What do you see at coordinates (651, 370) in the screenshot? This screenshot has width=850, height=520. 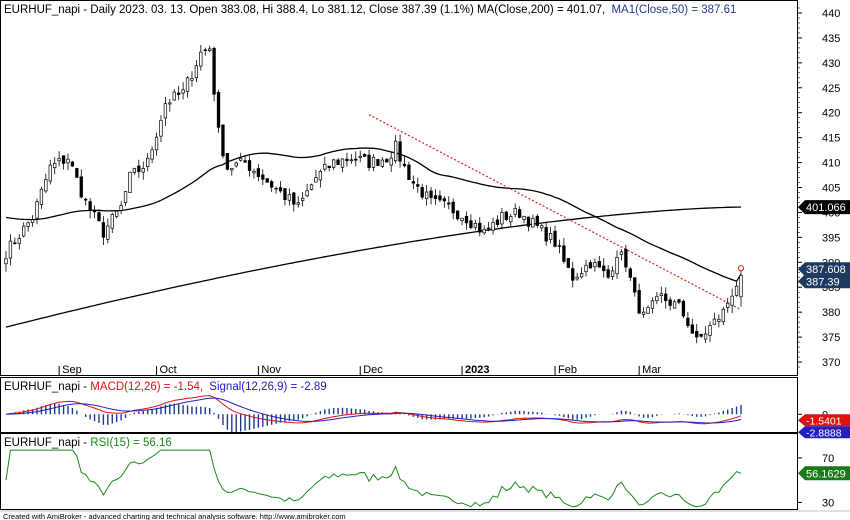 I see `date-tick-label: Mar` at bounding box center [651, 370].